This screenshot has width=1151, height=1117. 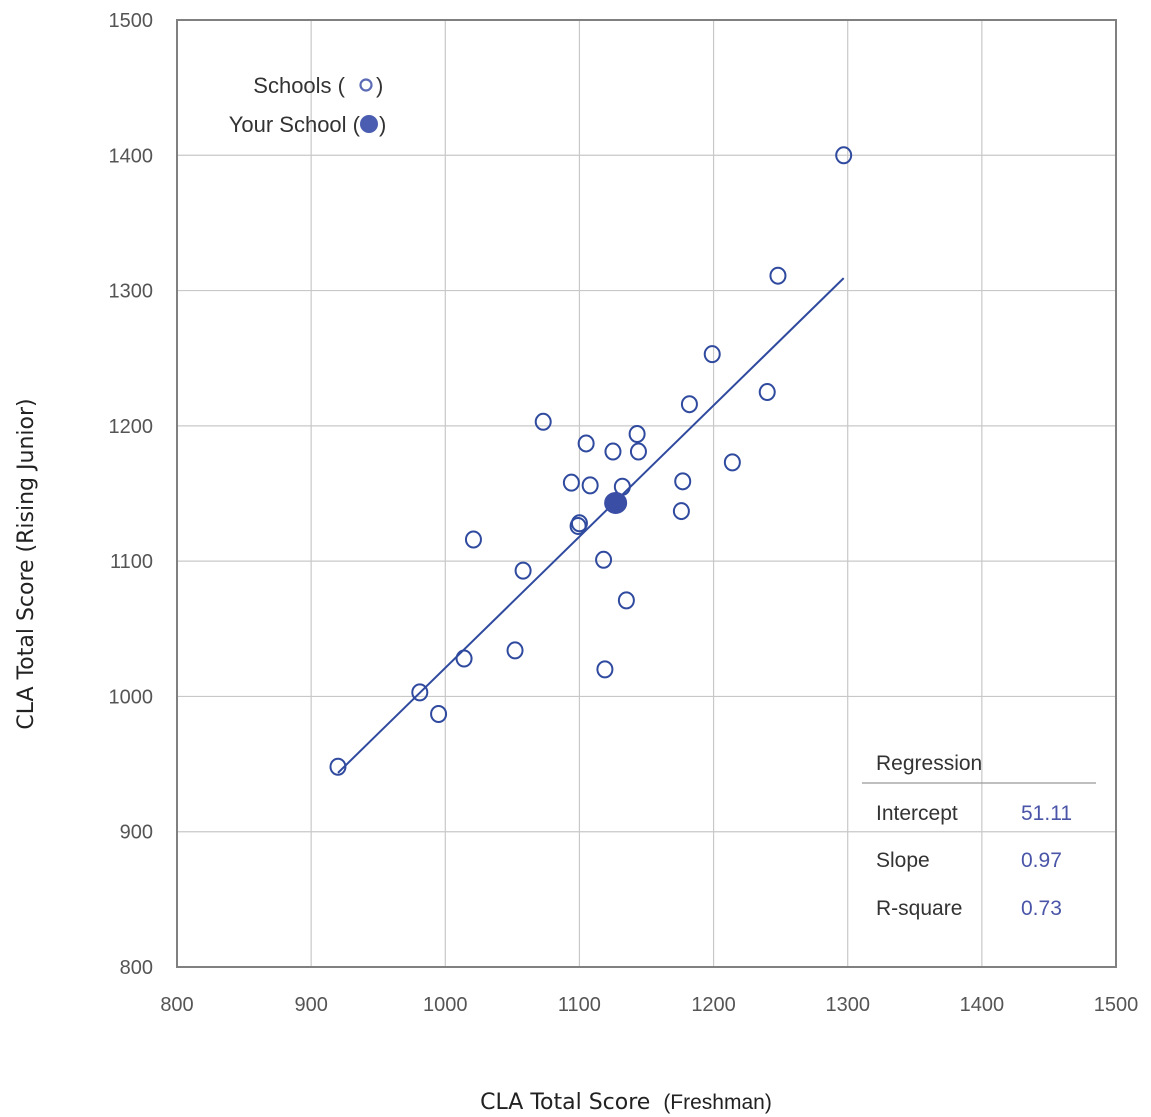 What do you see at coordinates (382, 124) in the screenshot?
I see `legend-your-school-label-post: )` at bounding box center [382, 124].